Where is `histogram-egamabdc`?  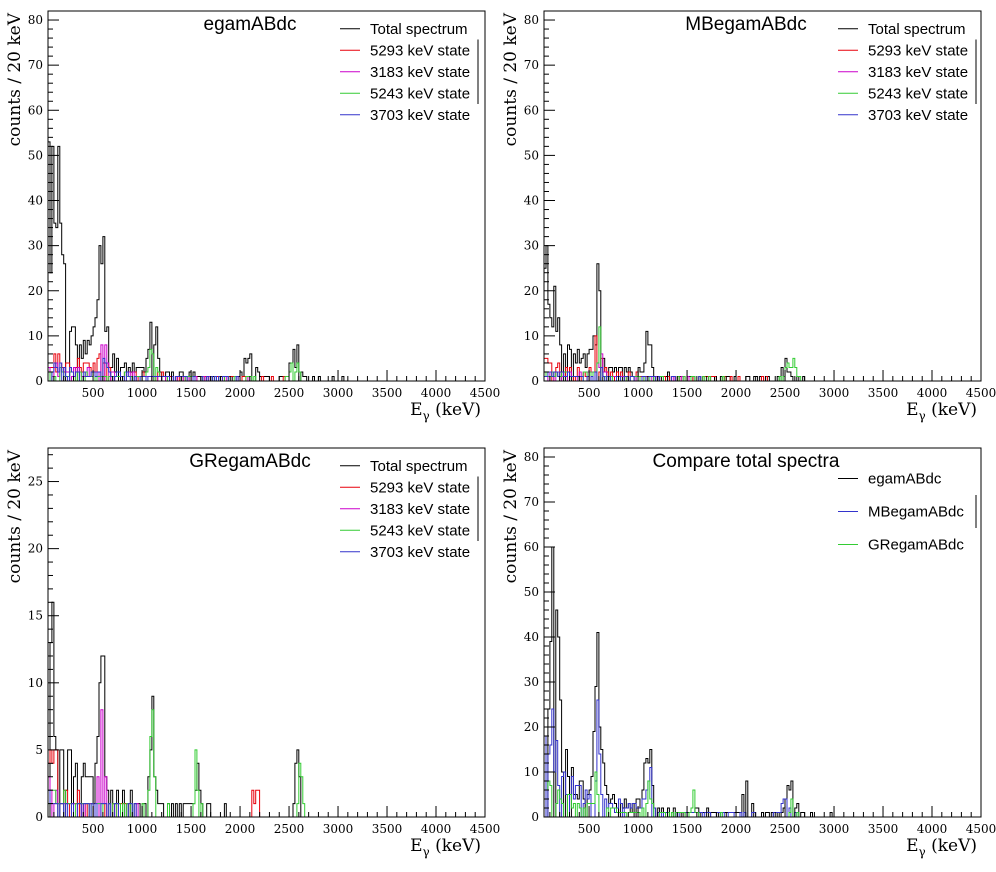 histogram-egamabdc is located at coordinates (762, 682).